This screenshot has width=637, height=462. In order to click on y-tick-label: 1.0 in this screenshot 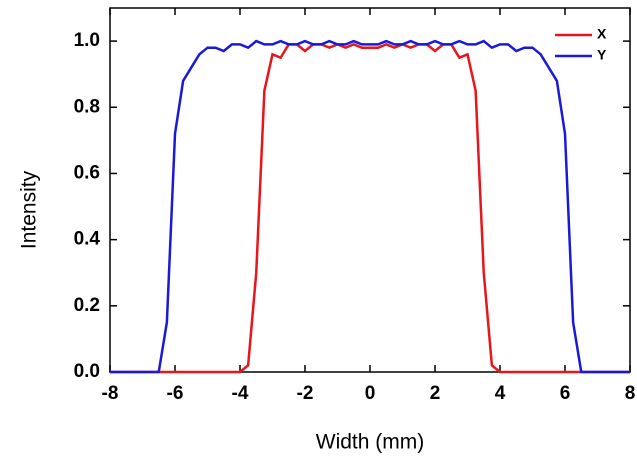, I will do `click(87, 40)`.